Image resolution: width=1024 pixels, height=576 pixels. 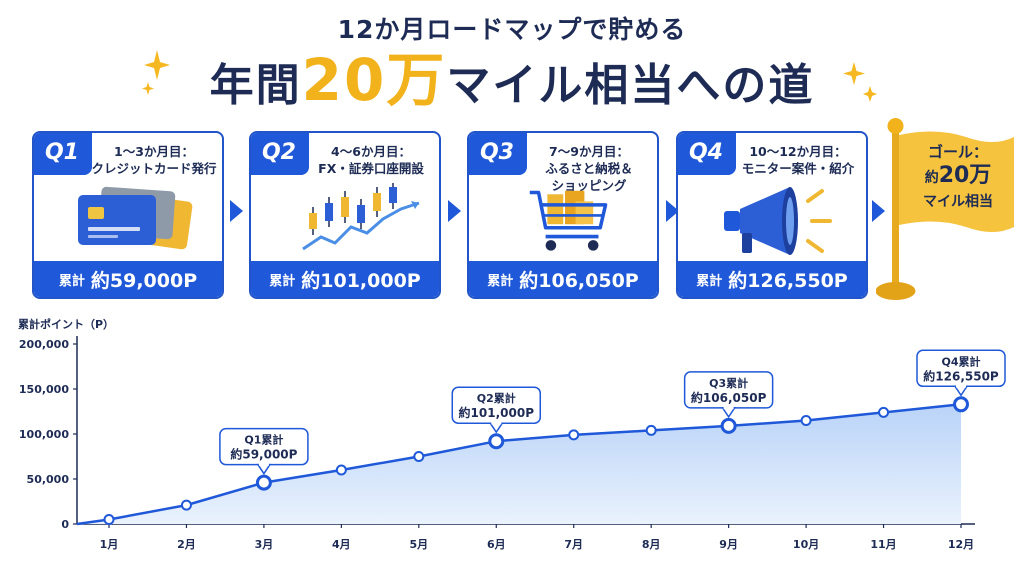 What do you see at coordinates (497, 412) in the screenshot?
I see `annotation-value: 約101,000P` at bounding box center [497, 412].